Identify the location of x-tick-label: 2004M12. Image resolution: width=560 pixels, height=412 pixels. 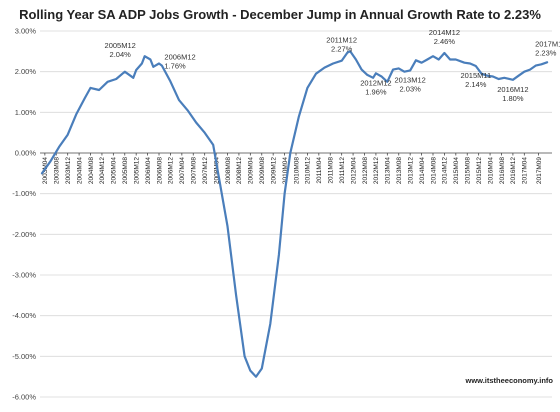
(102, 170).